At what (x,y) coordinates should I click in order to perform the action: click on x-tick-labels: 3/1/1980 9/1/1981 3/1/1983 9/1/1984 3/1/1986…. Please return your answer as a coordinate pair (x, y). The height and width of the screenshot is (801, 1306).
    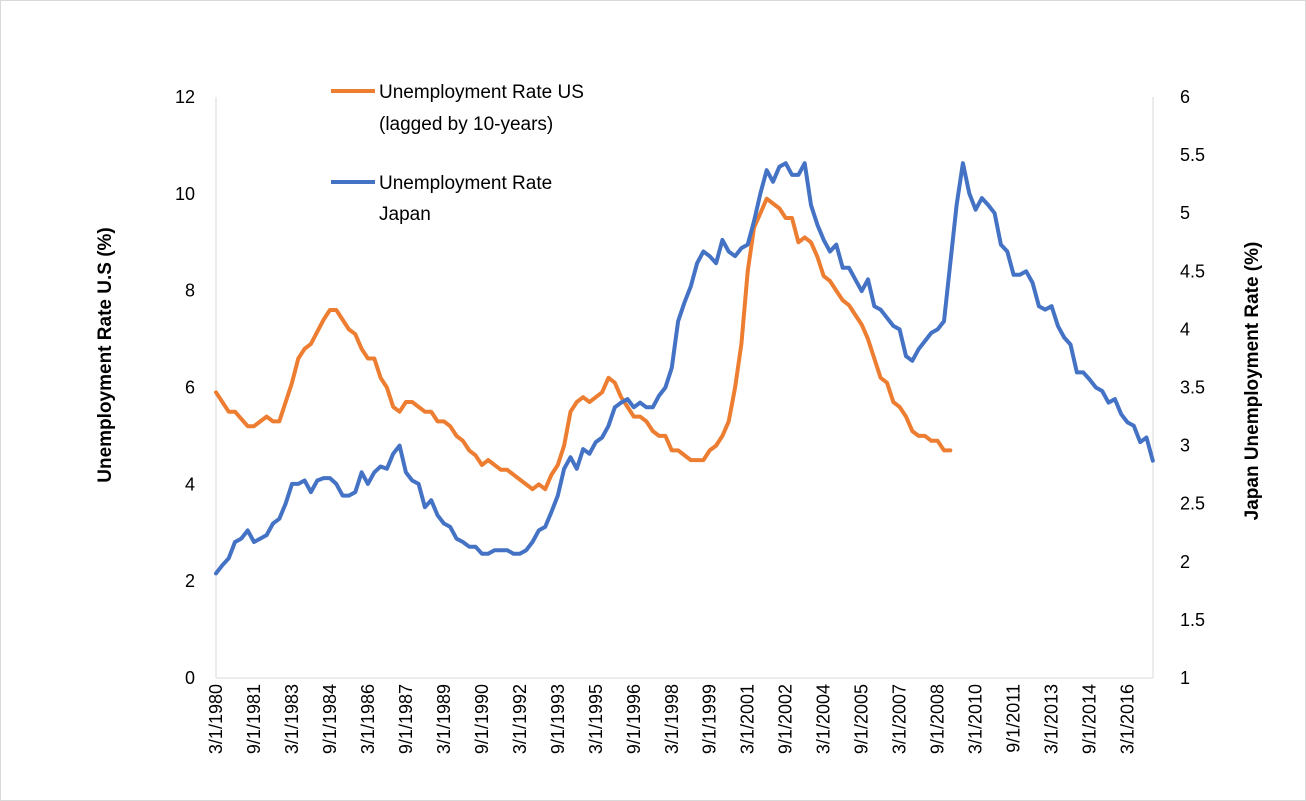
    Looking at the image, I should click on (672, 719).